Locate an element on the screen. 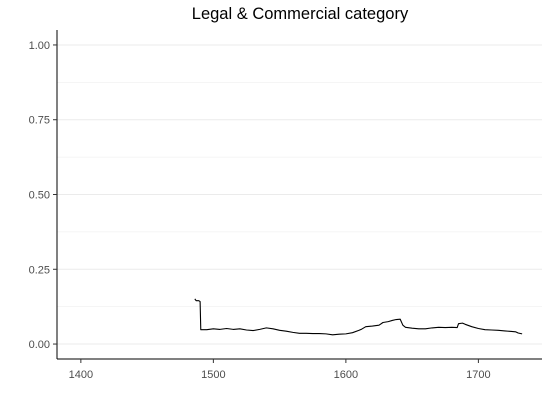 The width and height of the screenshot is (552, 406). chart-title: Legal & Commercial category is located at coordinates (300, 14).